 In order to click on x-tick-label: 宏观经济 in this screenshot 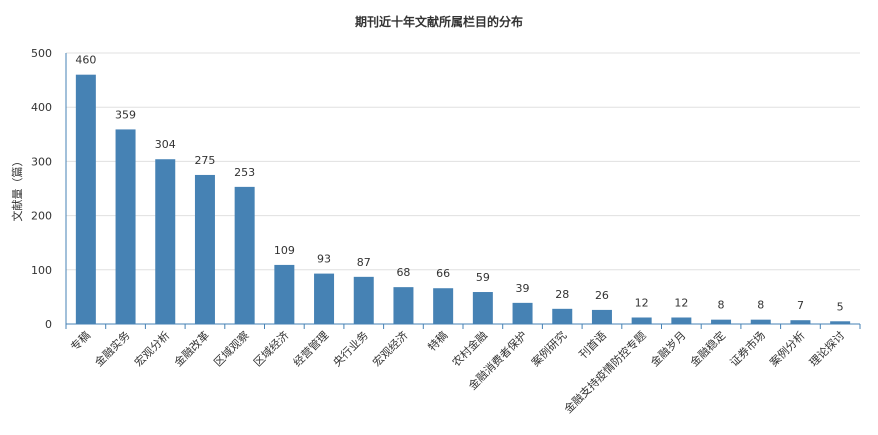, I will do `click(390, 348)`.